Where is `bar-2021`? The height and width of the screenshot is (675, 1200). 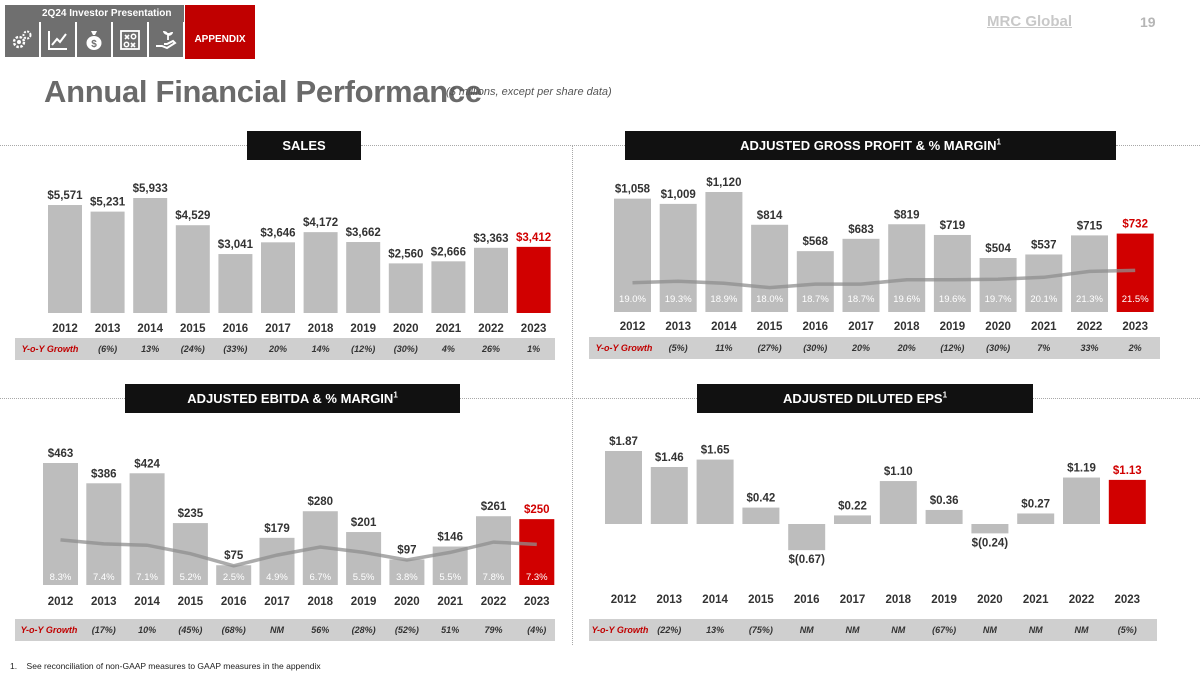 bar-2021 is located at coordinates (1036, 518).